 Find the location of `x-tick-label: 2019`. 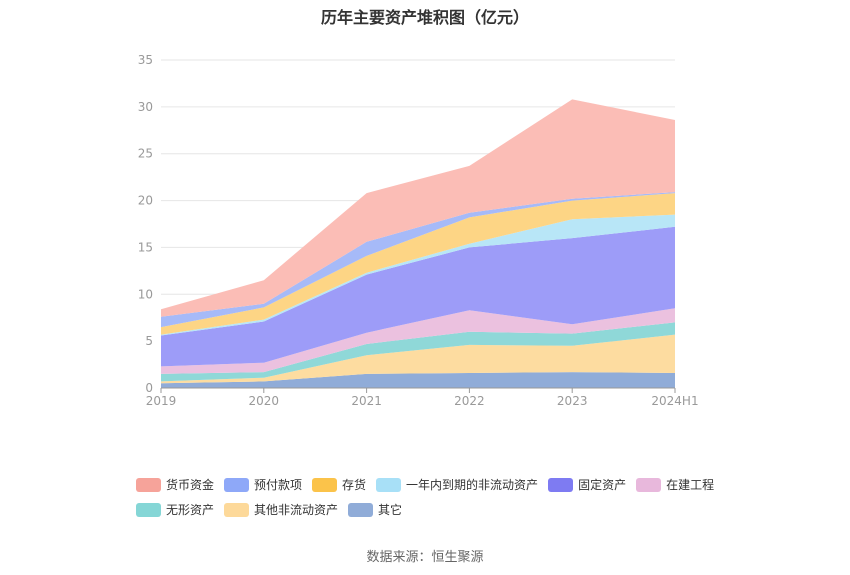

x-tick-label: 2019 is located at coordinates (161, 401).